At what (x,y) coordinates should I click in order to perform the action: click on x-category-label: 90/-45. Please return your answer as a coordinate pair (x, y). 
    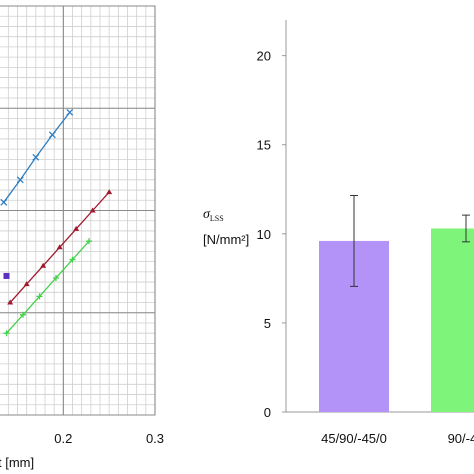
    Looking at the image, I should click on (461, 438).